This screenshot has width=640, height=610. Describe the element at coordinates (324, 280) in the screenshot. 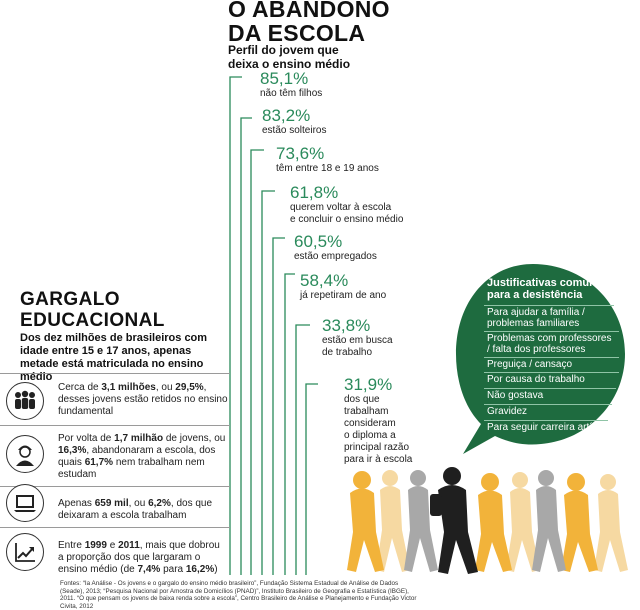

I see `stat-percent: 58,4%` at that location.